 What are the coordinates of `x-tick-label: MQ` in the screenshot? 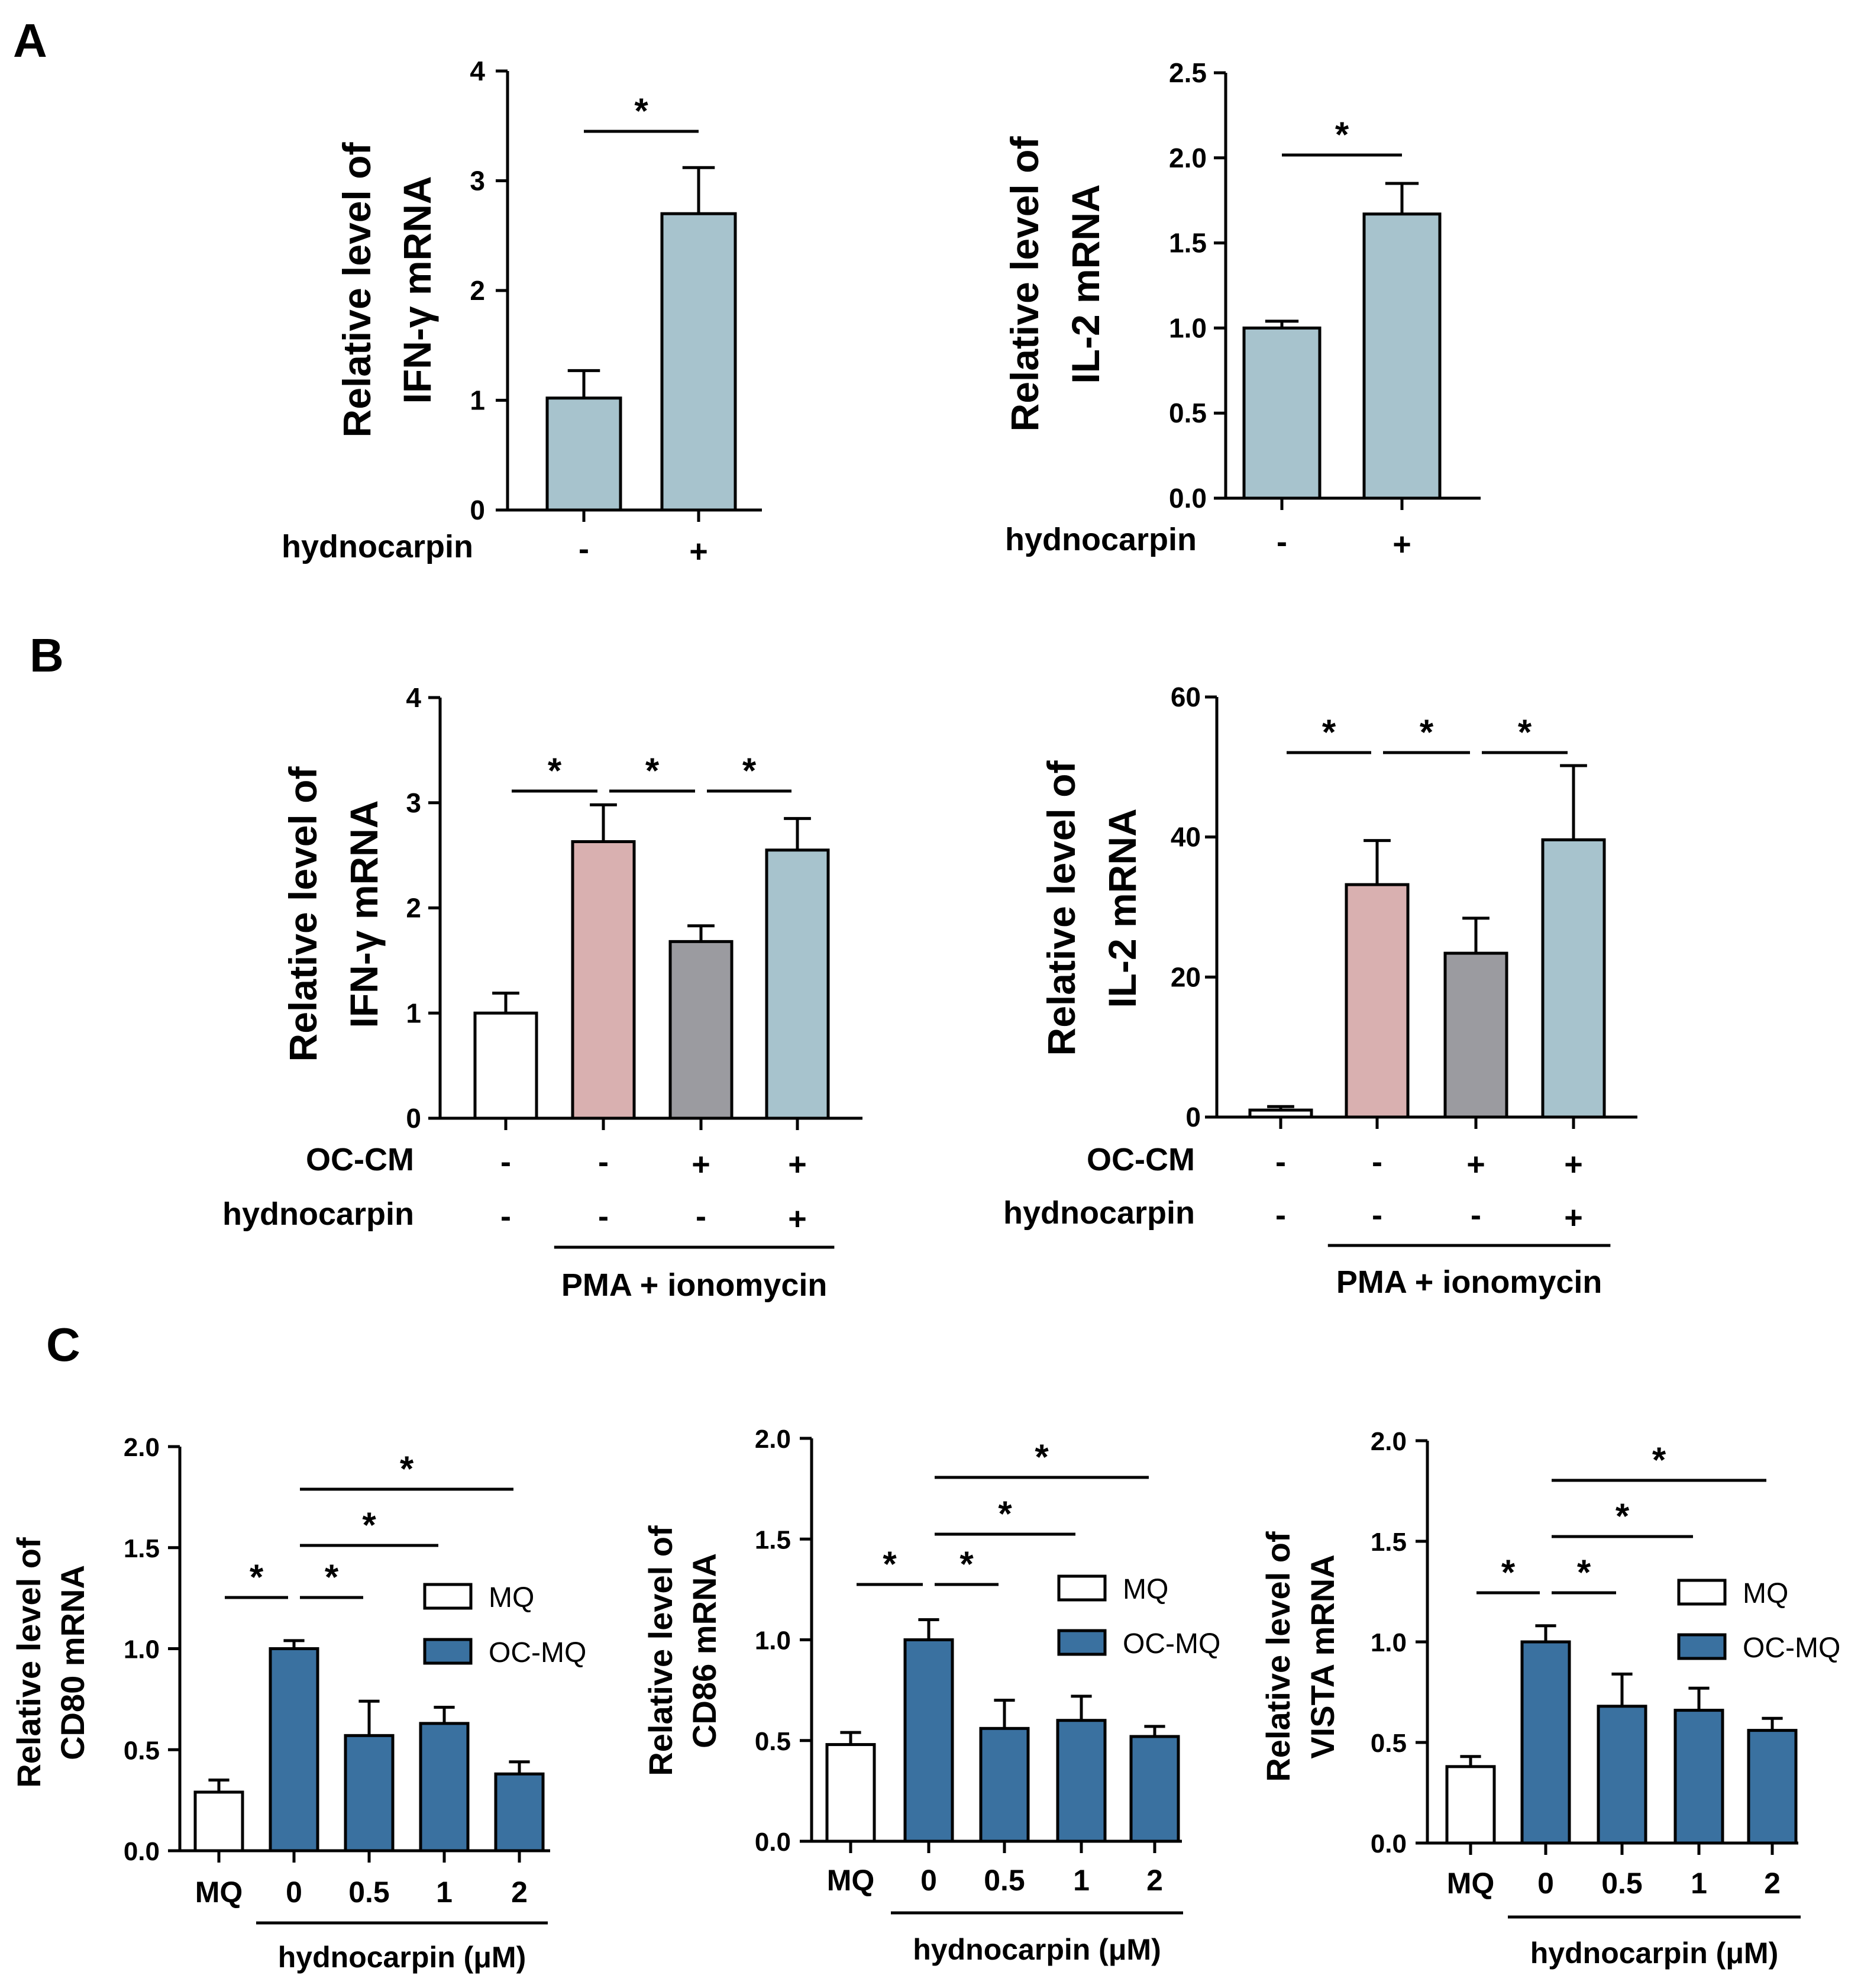 It's located at (851, 1880).